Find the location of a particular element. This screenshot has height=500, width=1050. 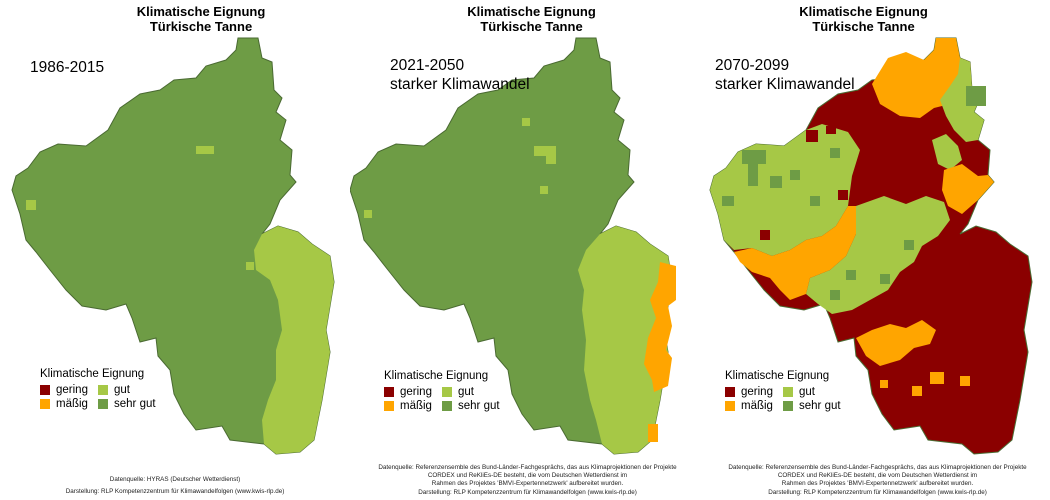

overlay-maessig-strip is located at coordinates (660, 352).